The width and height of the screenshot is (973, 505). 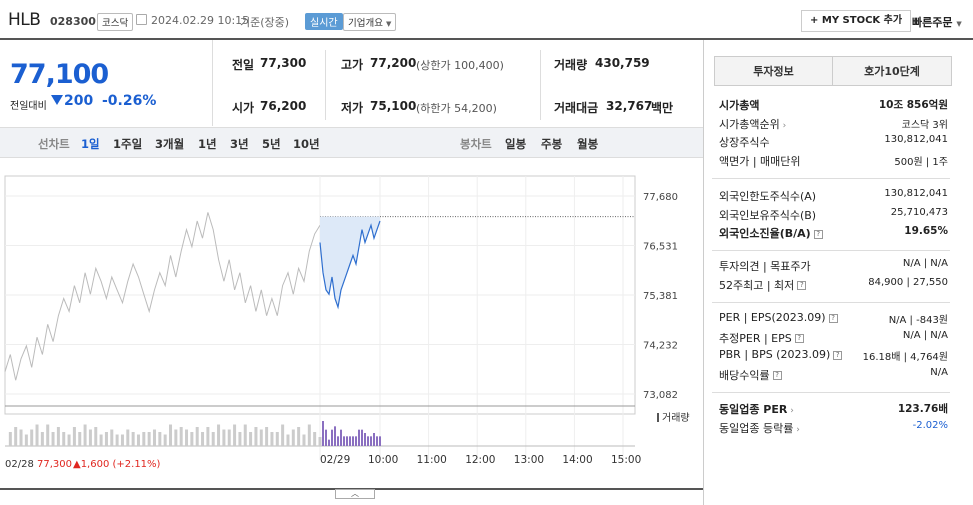 What do you see at coordinates (662, 108) in the screenshot?
I see `amount-unit: 백만` at bounding box center [662, 108].